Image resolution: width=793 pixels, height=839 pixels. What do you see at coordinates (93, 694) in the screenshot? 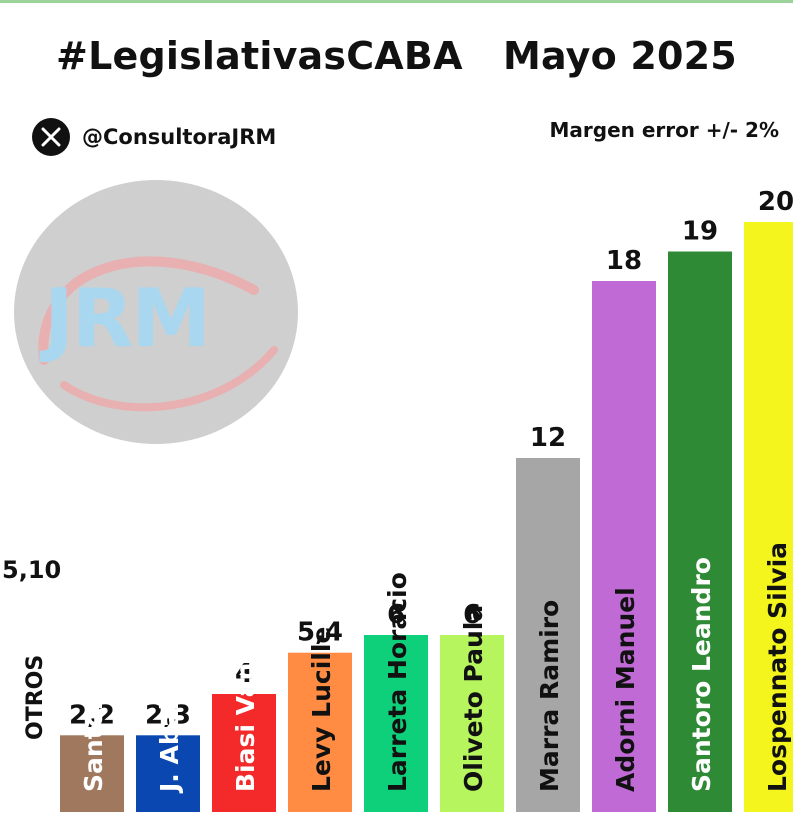
I see `category-label-1: Santoro Yamil` at bounding box center [93, 694].